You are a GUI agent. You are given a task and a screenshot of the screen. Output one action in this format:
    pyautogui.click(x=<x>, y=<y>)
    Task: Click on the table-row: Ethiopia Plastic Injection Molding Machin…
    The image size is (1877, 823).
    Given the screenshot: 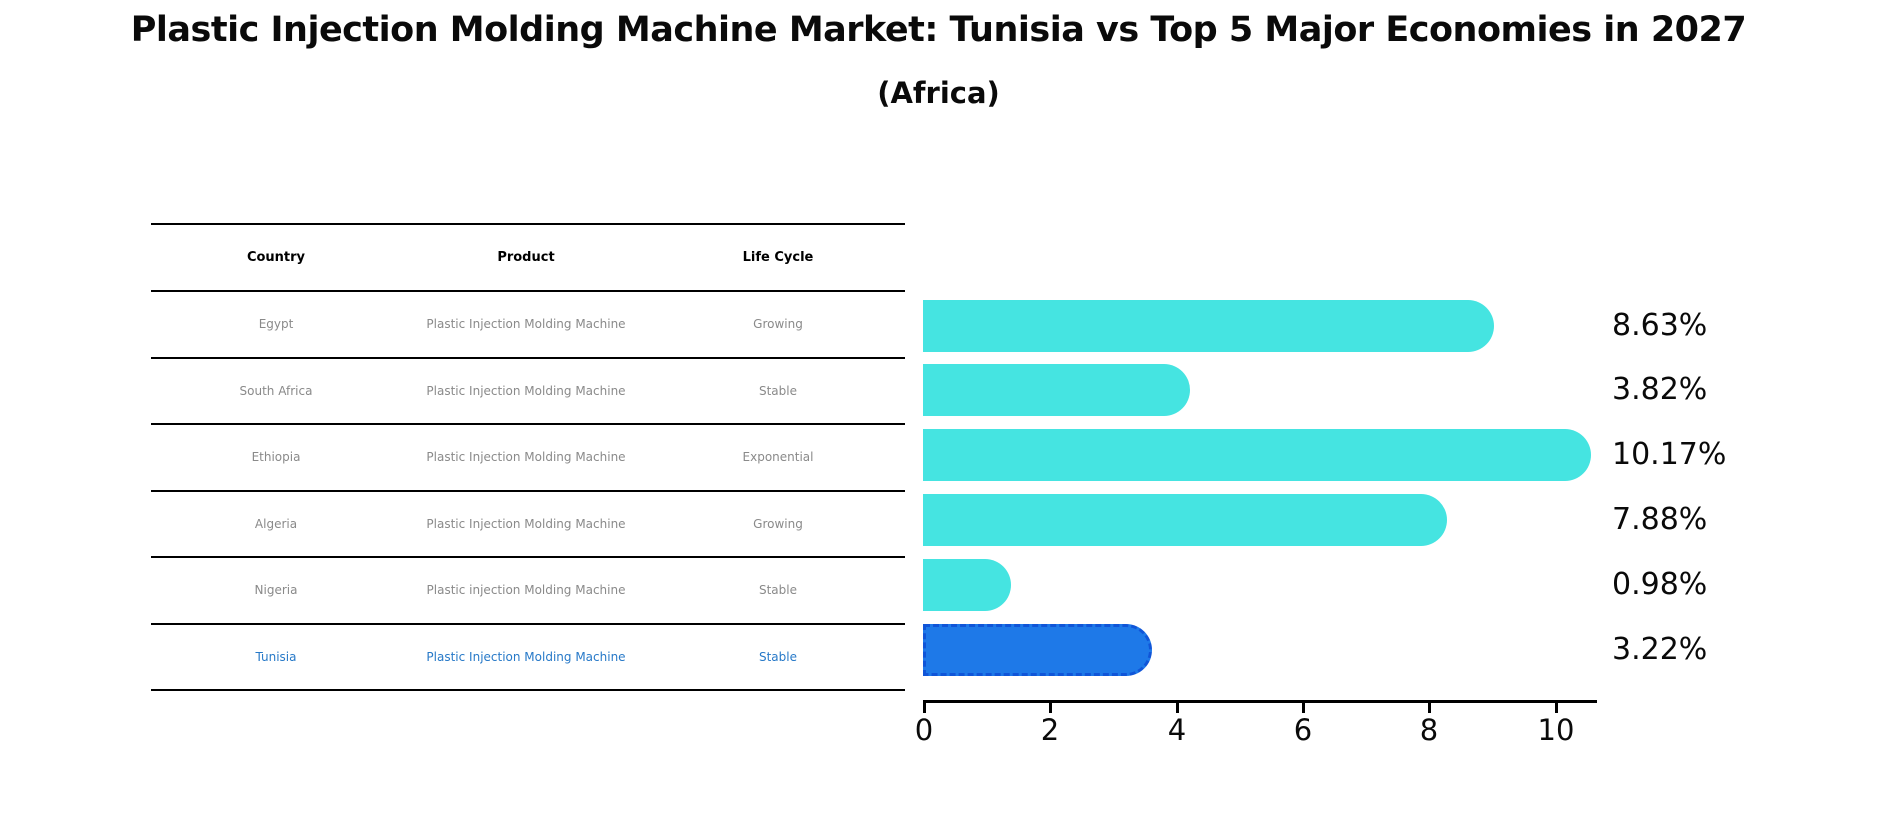 What is the action you would take?
    pyautogui.click(x=528, y=458)
    